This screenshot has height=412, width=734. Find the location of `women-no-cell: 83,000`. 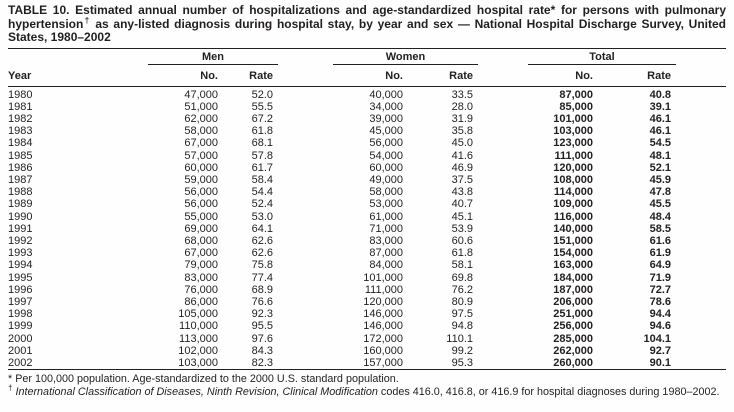

women-no-cell: 83,000 is located at coordinates (386, 240).